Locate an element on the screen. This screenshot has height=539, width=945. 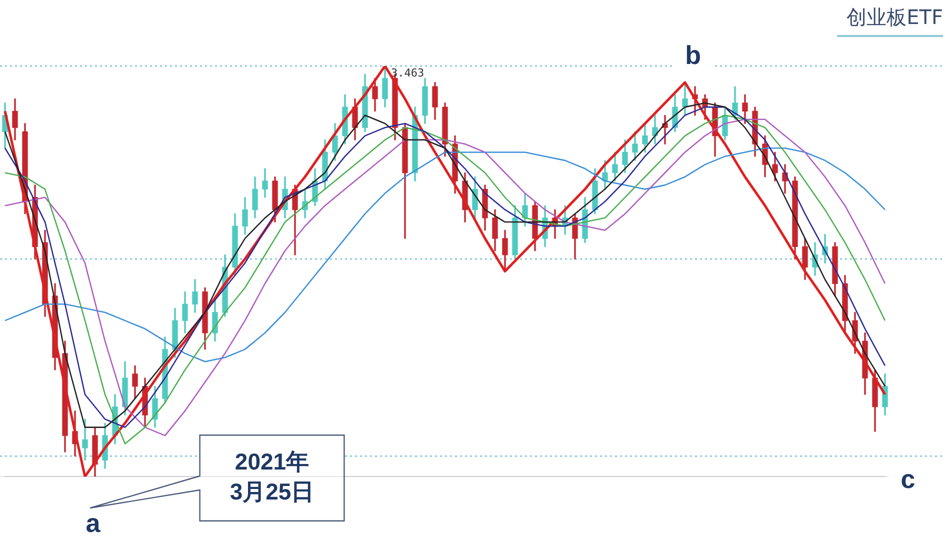
text: c is located at coordinates (908, 479).